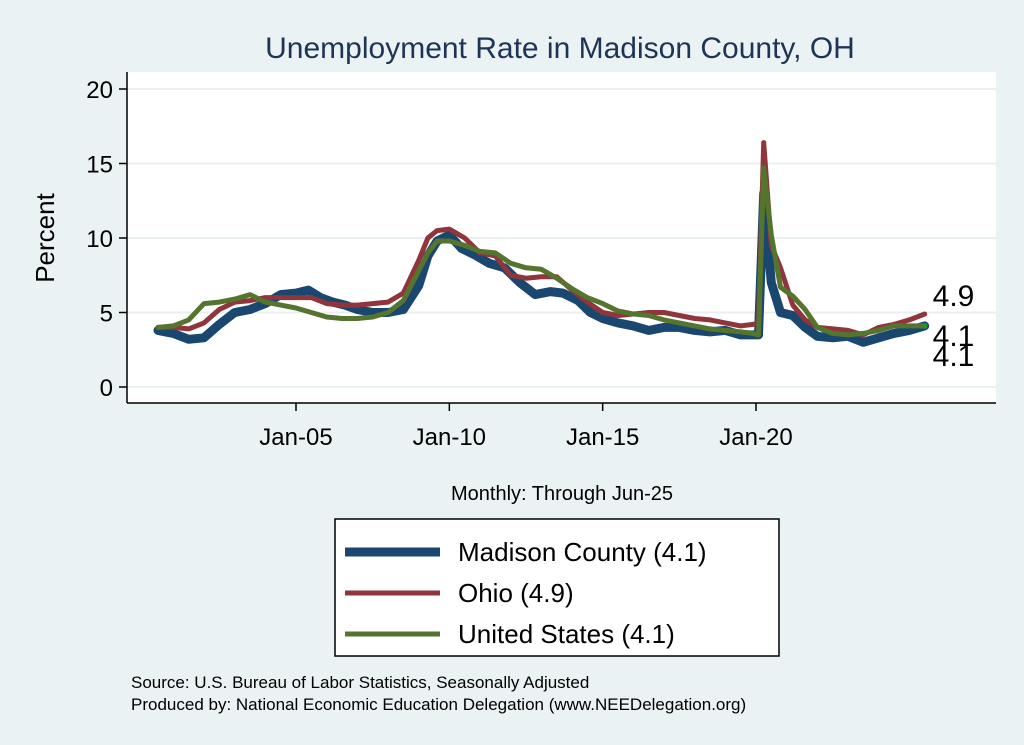 This screenshot has width=1024, height=745. I want to click on x-tick-label-Jan-20: Jan-20, so click(755, 437).